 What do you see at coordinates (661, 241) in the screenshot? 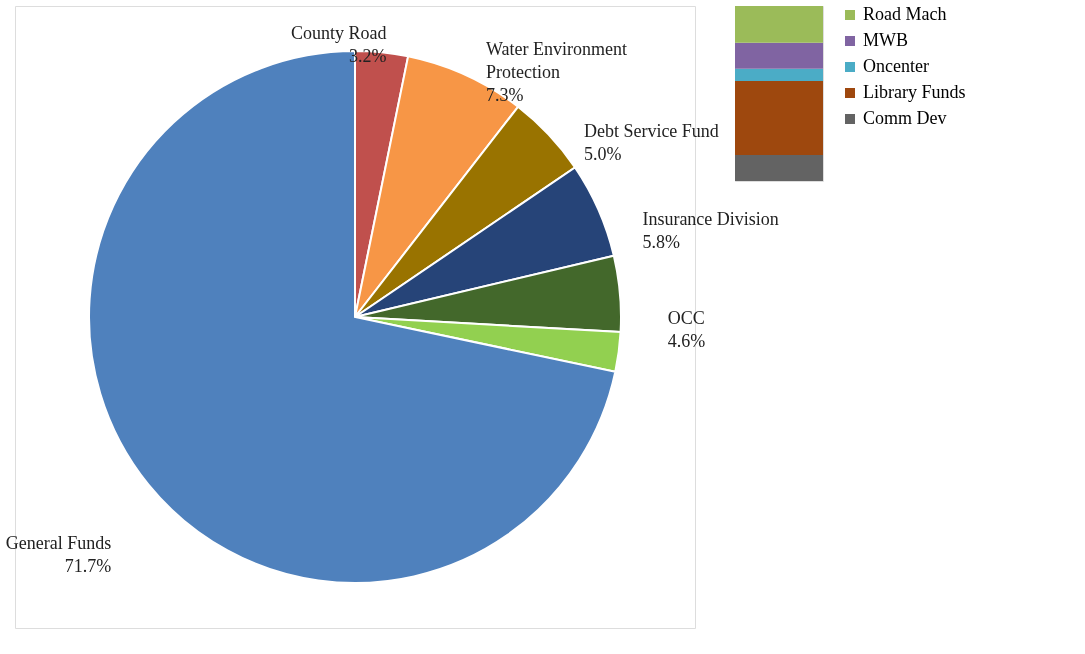
I see `data-label: 5.8%` at bounding box center [661, 241].